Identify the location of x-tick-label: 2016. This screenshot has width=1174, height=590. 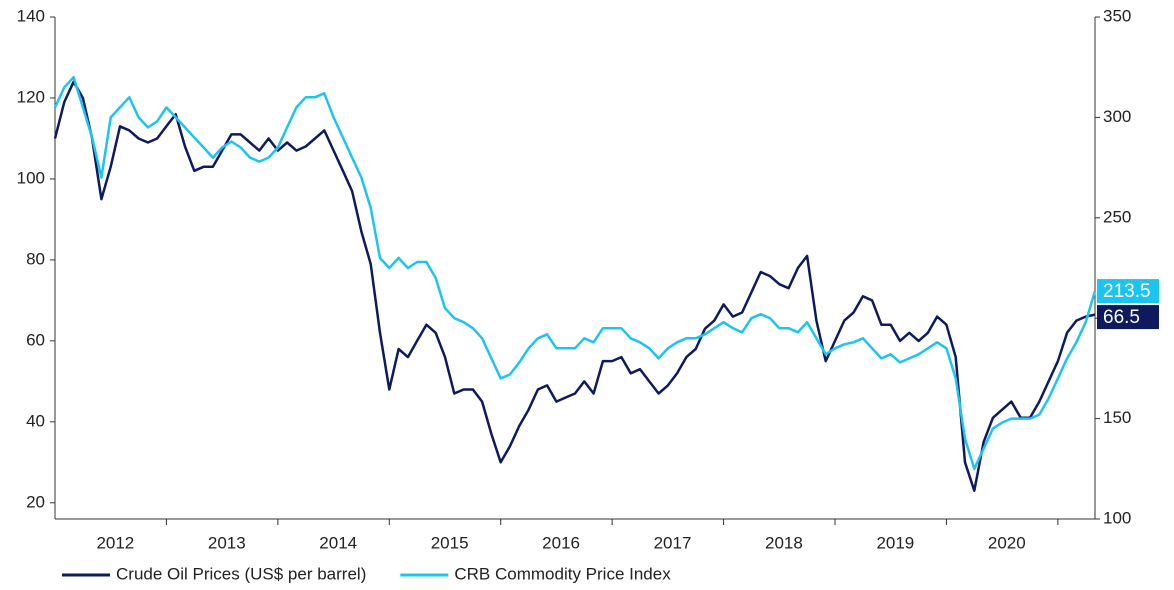
(561, 542).